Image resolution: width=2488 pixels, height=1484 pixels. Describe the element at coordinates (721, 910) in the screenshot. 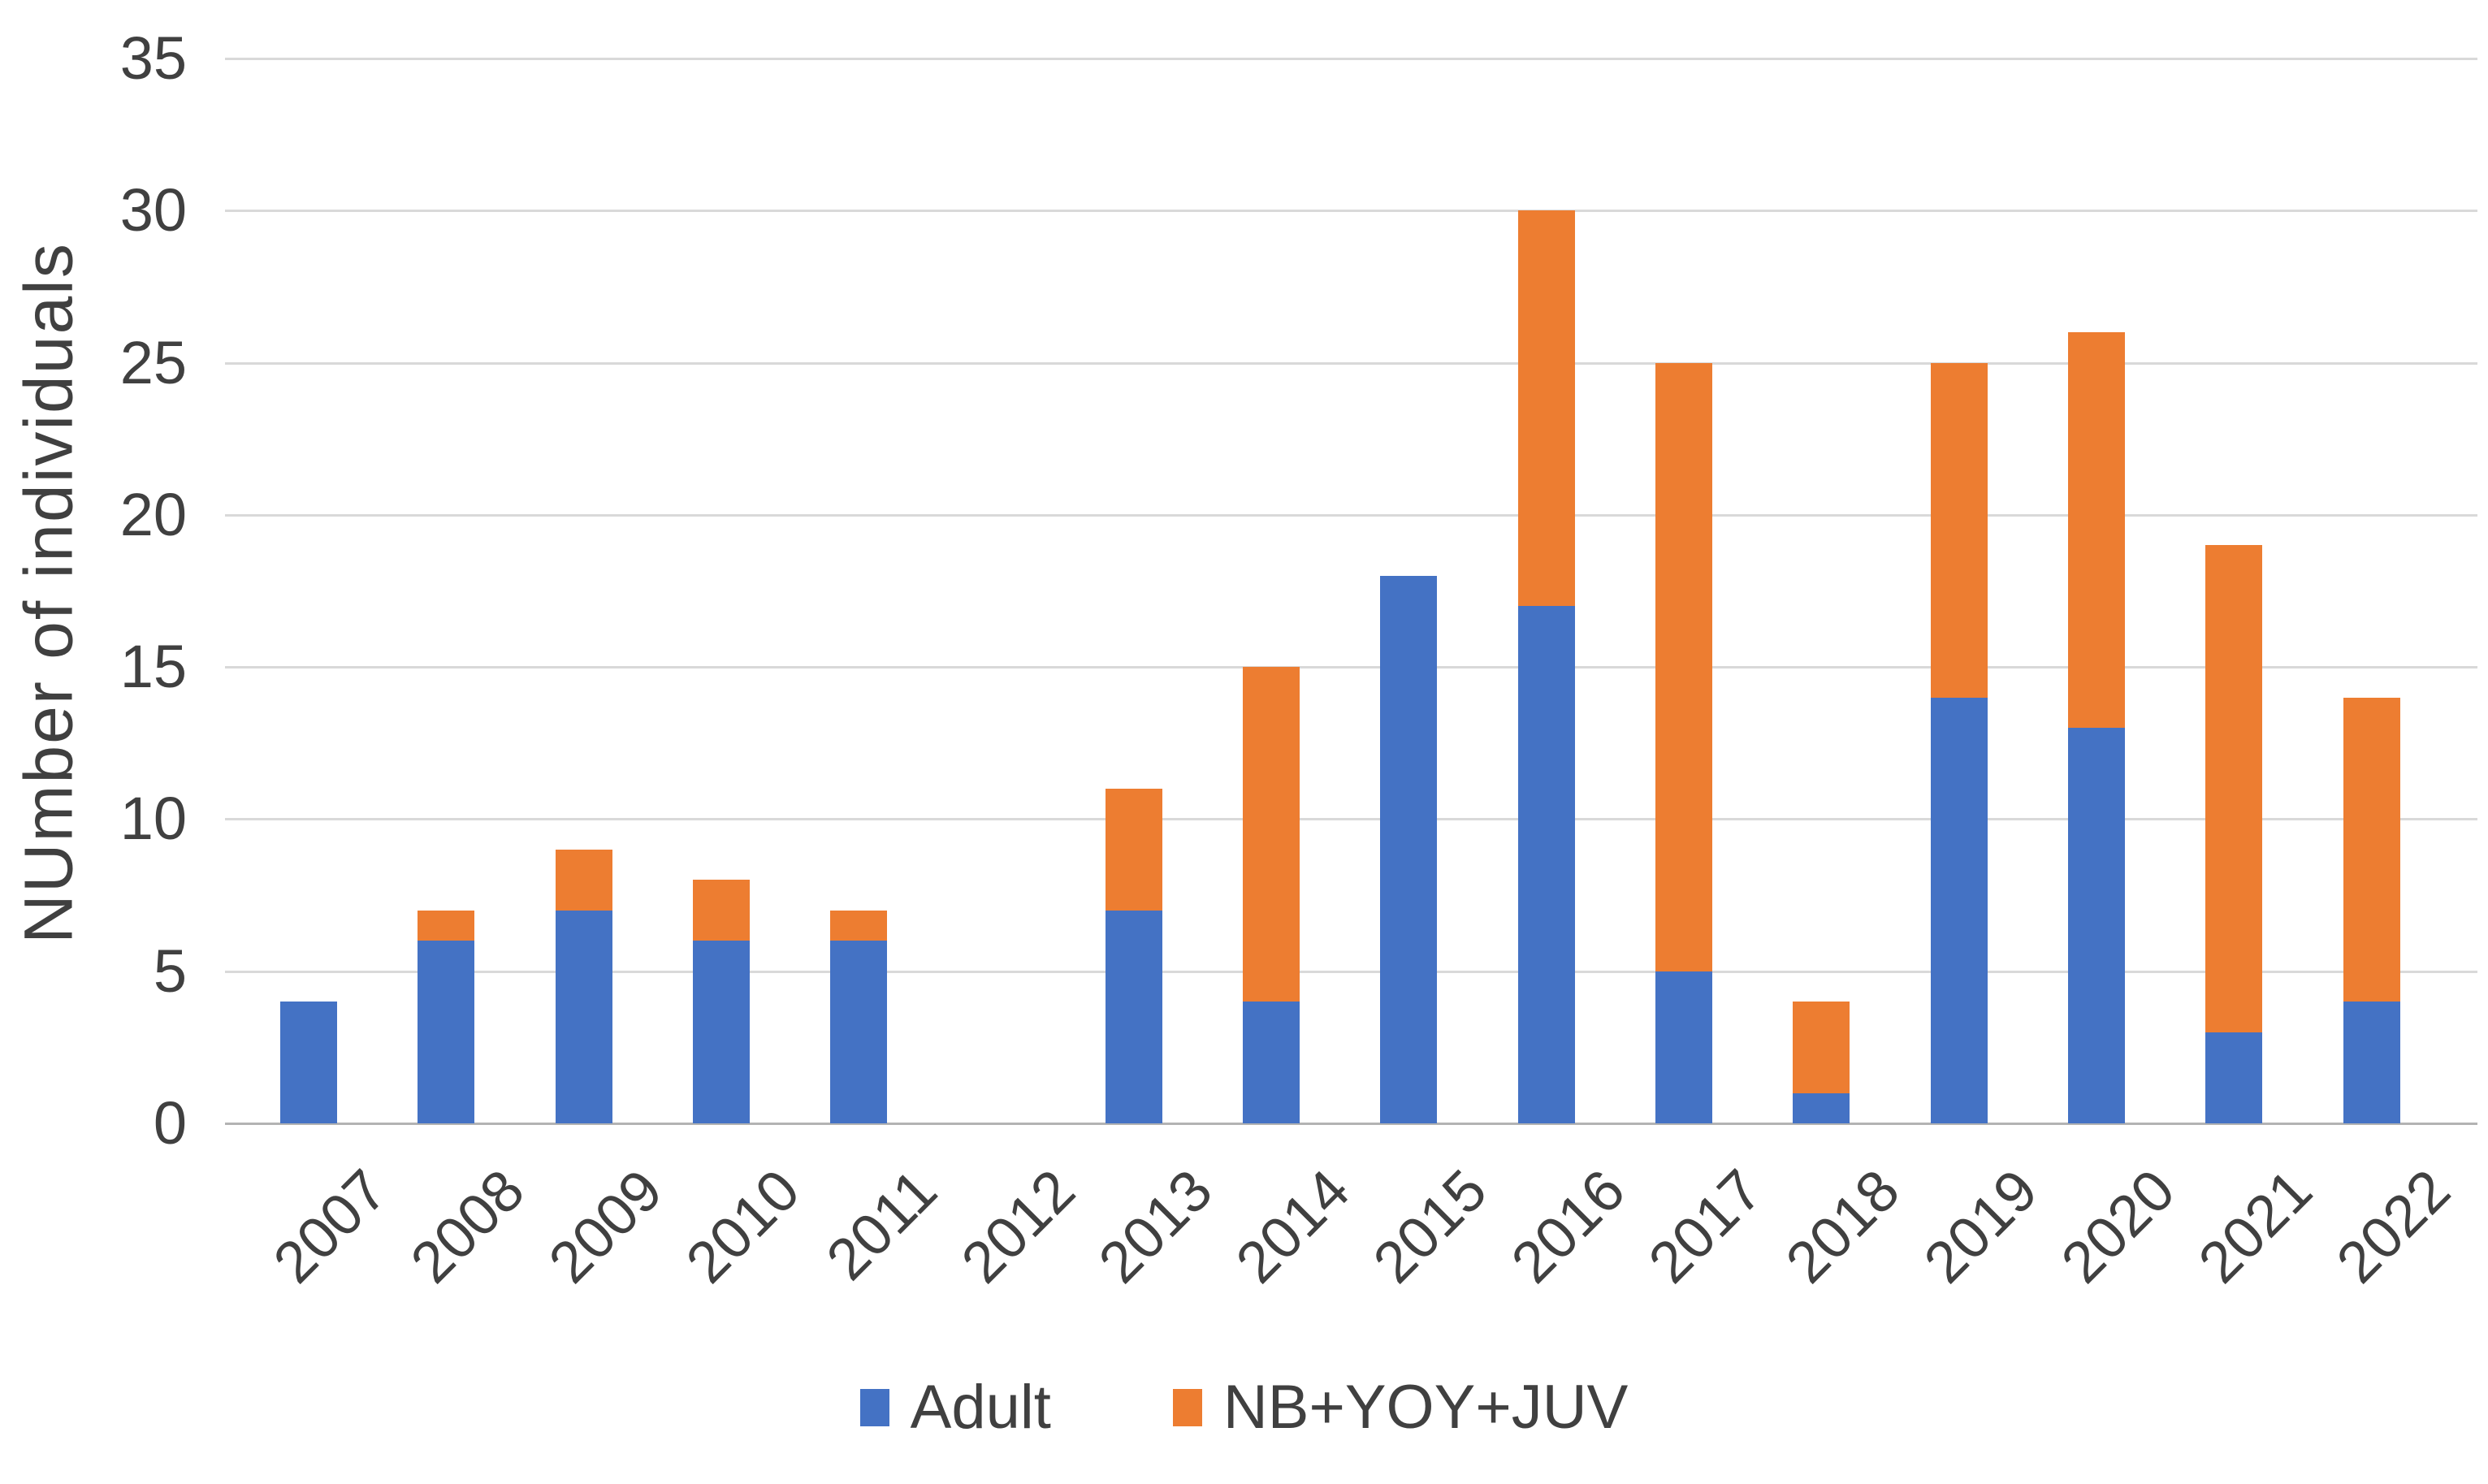

I see `bar-segment-nb-yoy-juv-2010` at that location.